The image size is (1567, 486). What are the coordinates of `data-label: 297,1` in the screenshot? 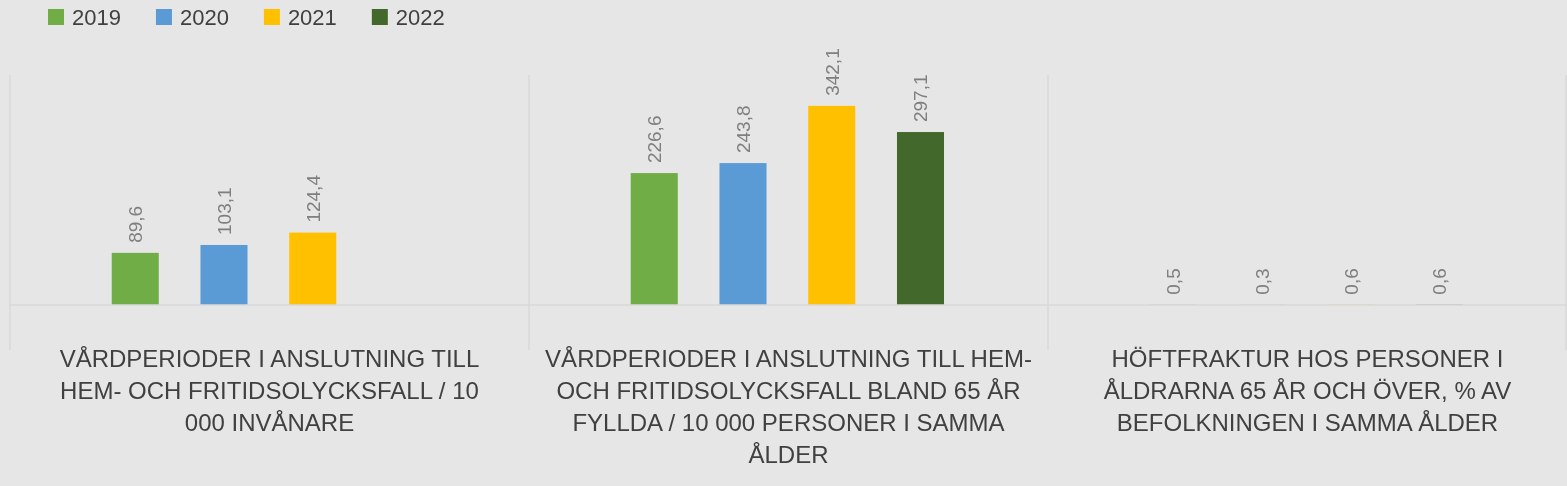 It's located at (921, 98).